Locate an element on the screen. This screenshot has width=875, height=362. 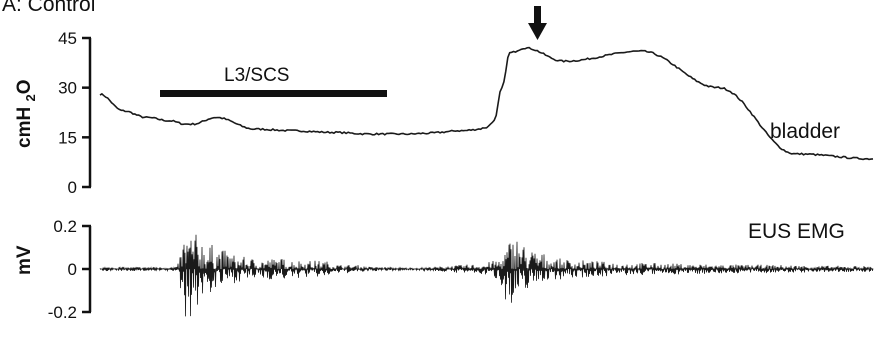
bladder-axis-tick-label-2: 30 is located at coordinates (67, 88).